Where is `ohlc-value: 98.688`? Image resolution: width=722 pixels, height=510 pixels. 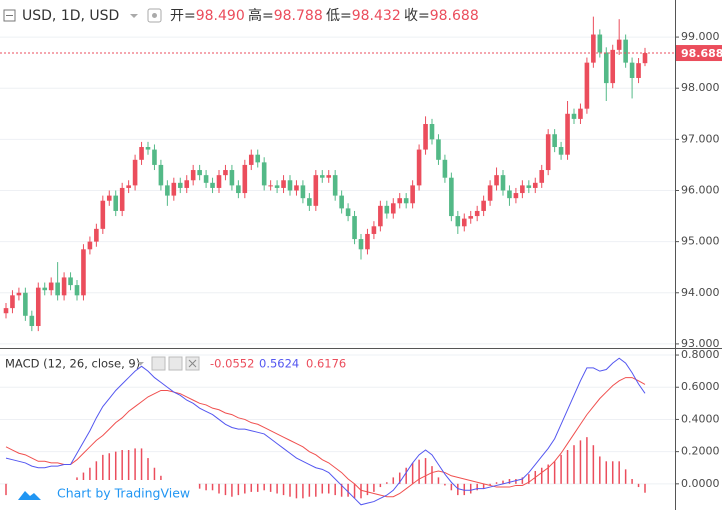
ohlc-value: 98.688 is located at coordinates (454, 16).